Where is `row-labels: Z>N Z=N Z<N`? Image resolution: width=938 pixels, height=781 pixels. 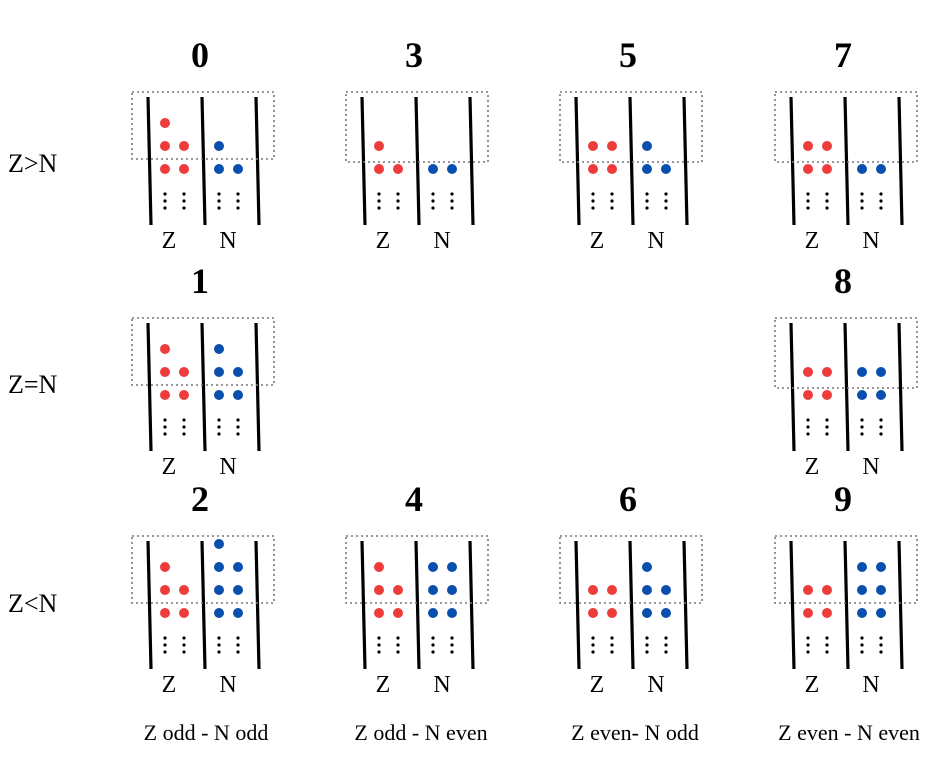
row-labels: Z>N Z=N Z<N is located at coordinates (33, 383).